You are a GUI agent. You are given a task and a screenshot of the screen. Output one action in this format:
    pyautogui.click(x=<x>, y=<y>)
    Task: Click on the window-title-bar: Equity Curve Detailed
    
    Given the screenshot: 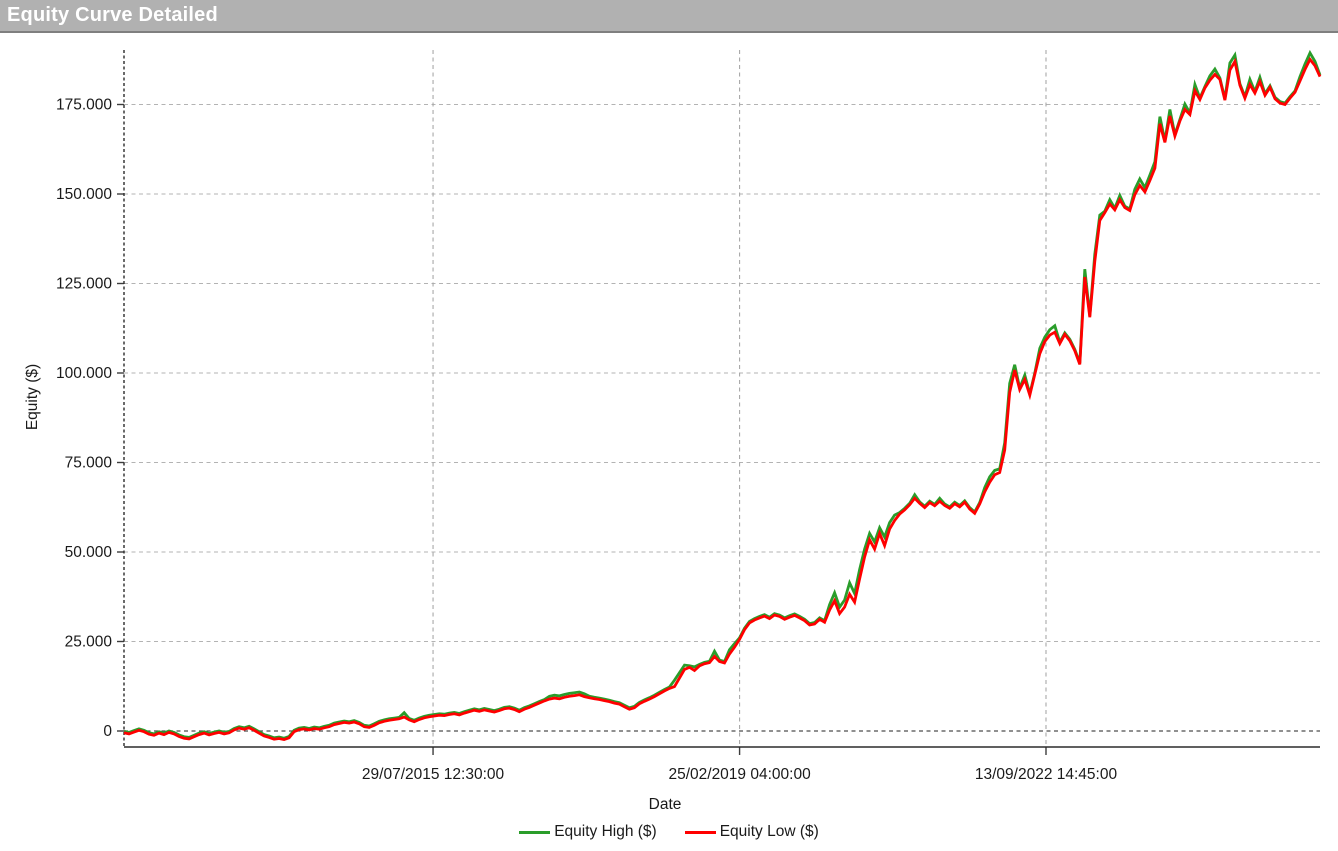 What is the action you would take?
    pyautogui.click(x=669, y=16)
    